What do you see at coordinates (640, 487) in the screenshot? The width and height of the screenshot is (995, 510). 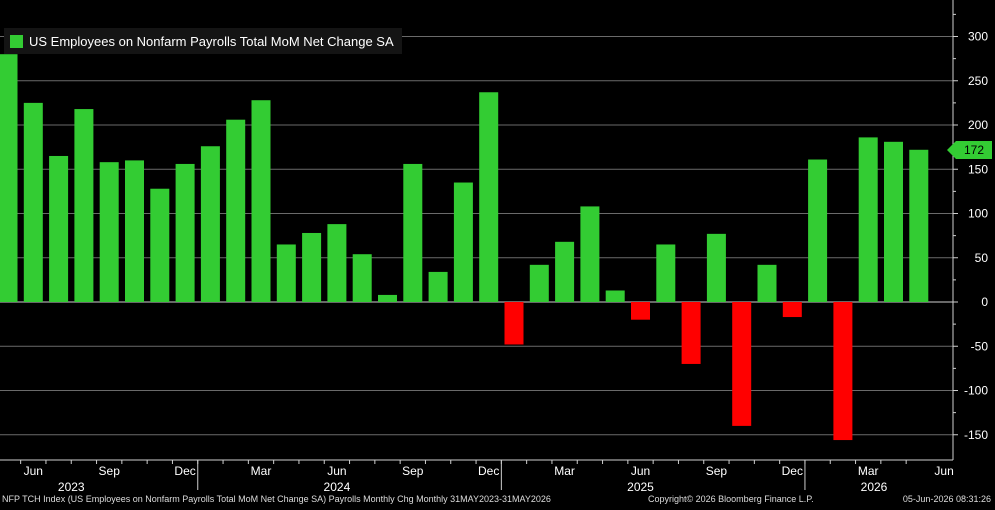 I see `x-year-label: 2025` at bounding box center [640, 487].